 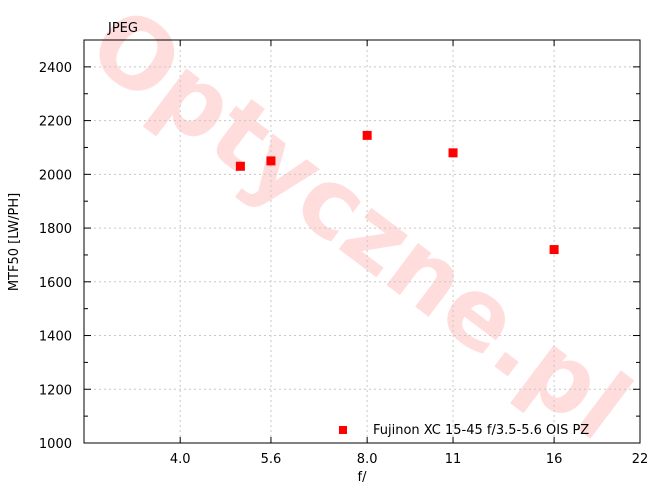 What do you see at coordinates (55, 444) in the screenshot?
I see `y-tick-label: 1000` at bounding box center [55, 444].